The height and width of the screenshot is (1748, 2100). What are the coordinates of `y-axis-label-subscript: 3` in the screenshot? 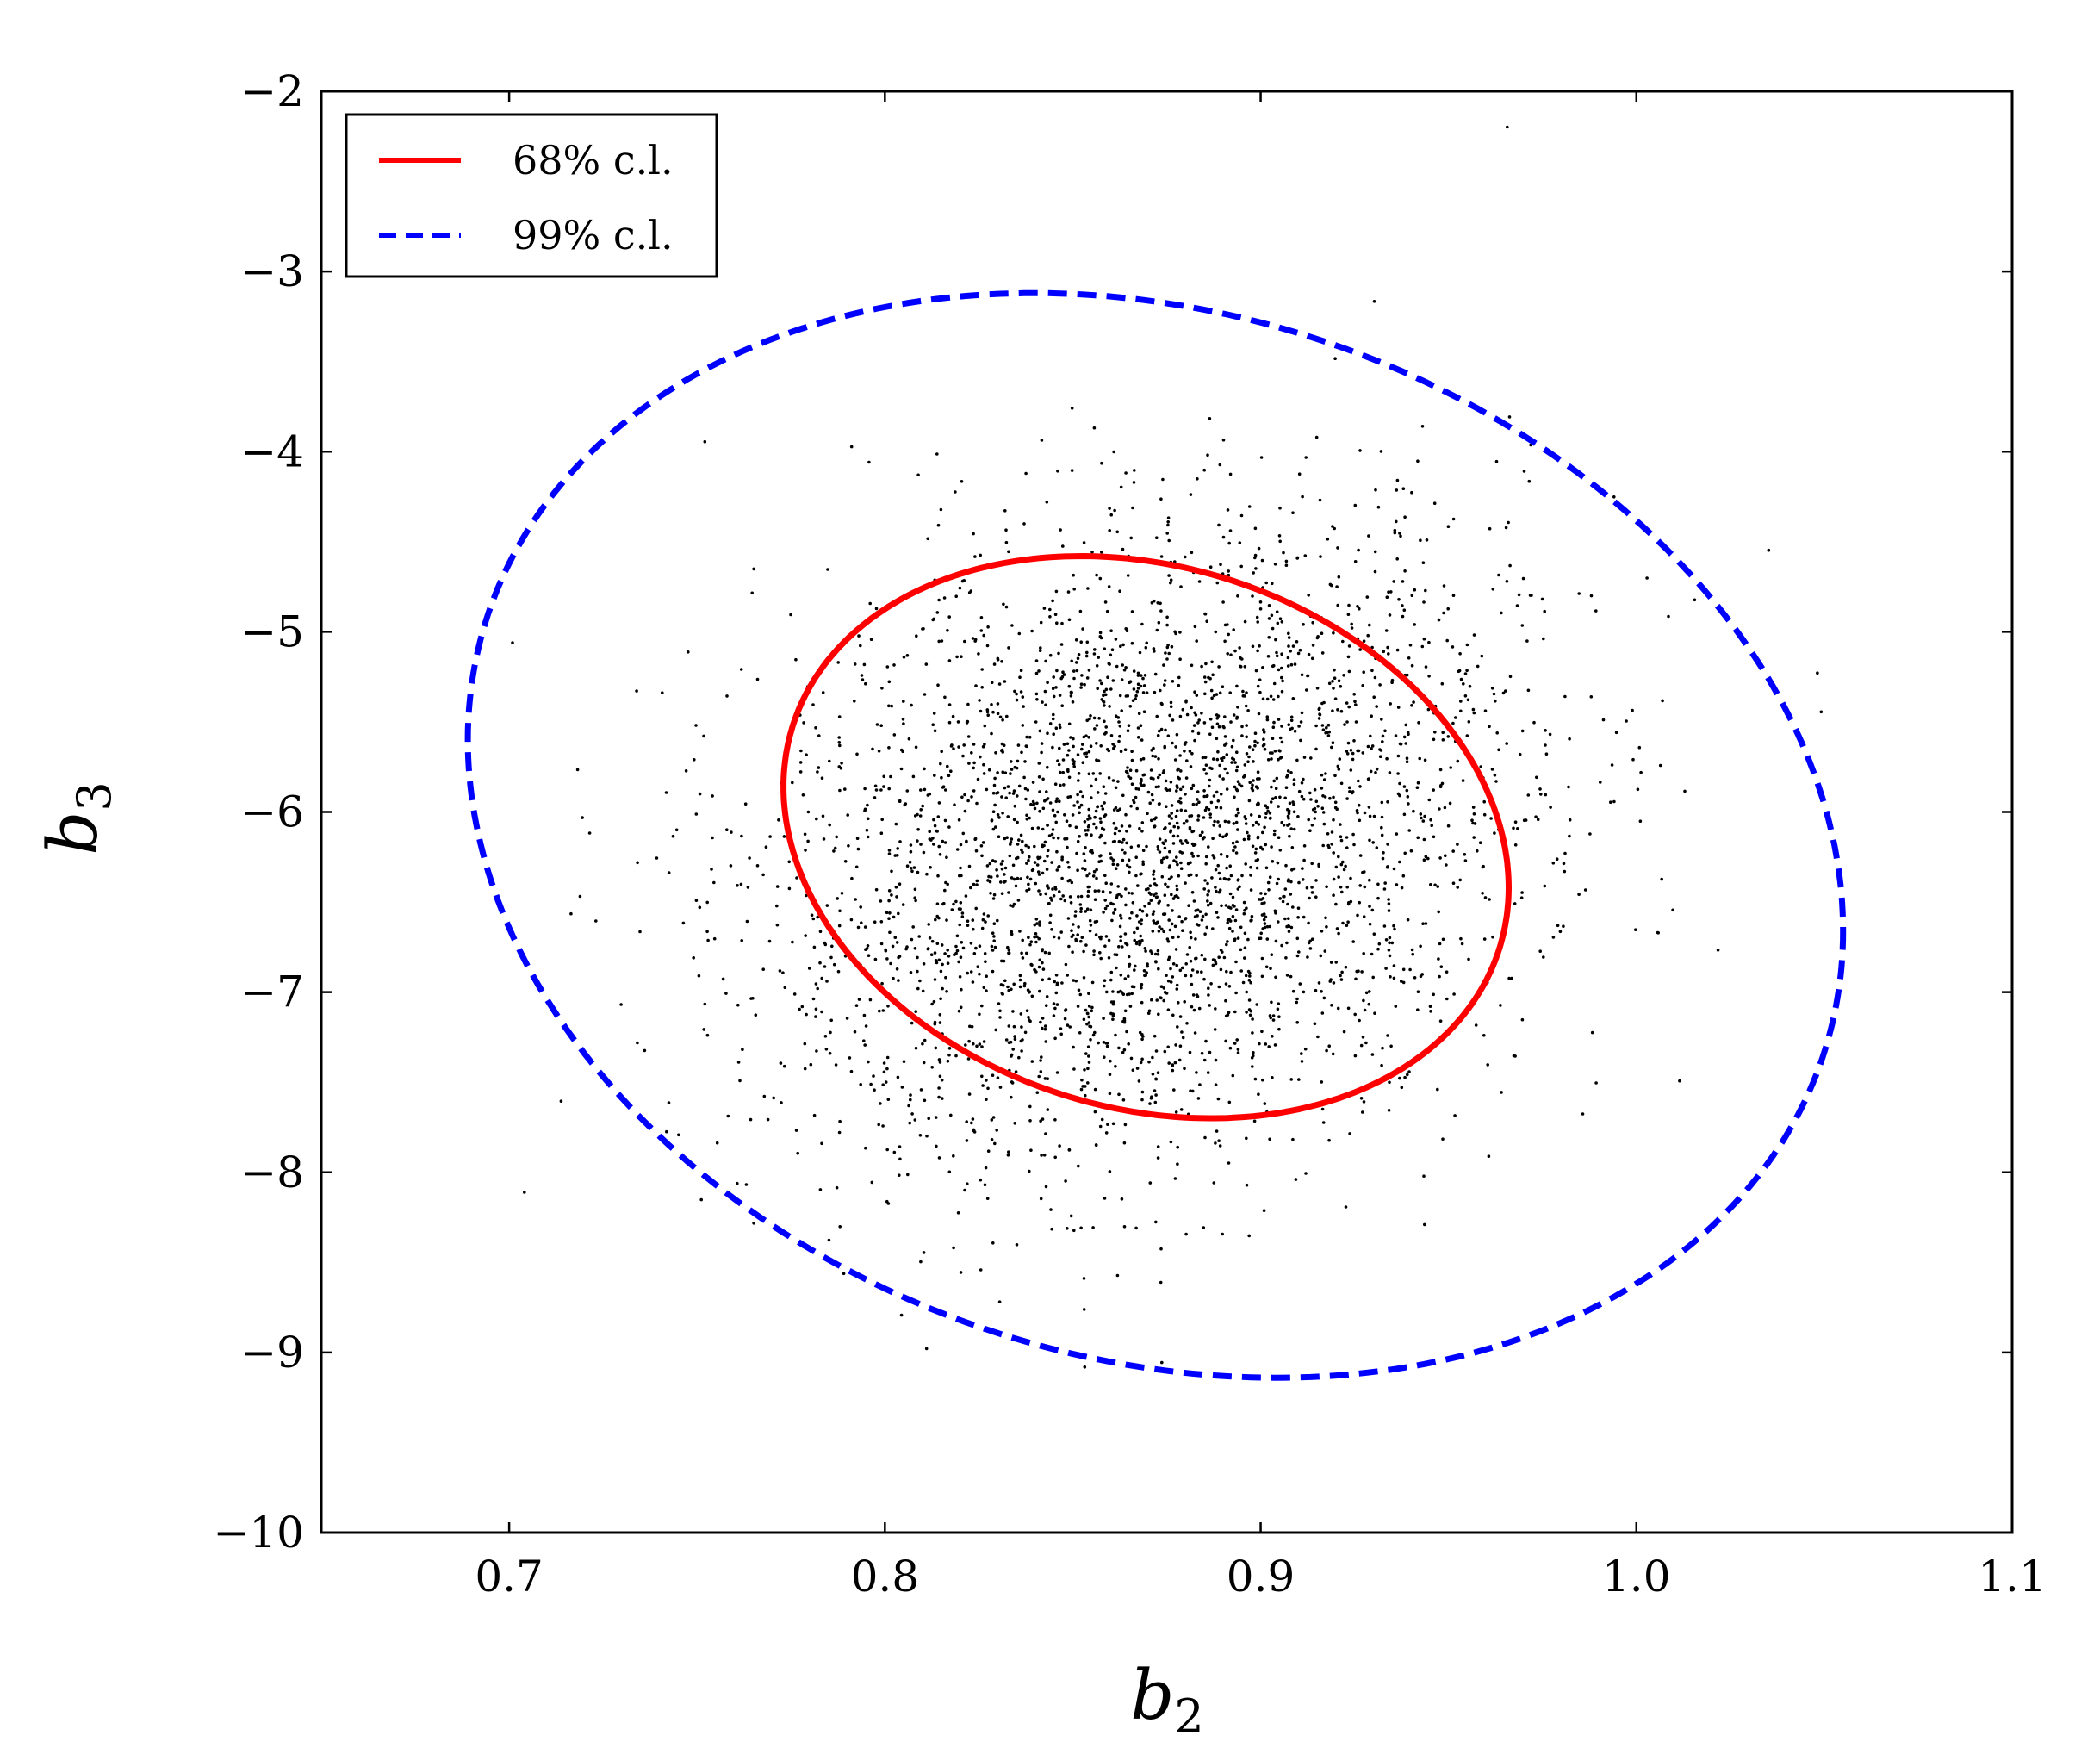 It's located at (94, 796).